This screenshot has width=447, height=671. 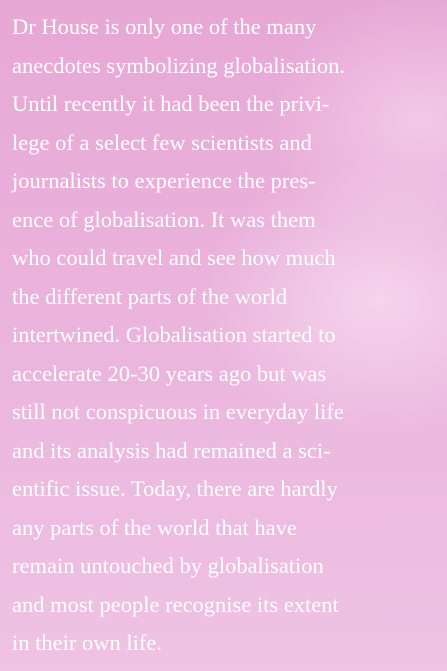 What do you see at coordinates (168, 565) in the screenshot?
I see `text-line: remain untouched by globalisation` at bounding box center [168, 565].